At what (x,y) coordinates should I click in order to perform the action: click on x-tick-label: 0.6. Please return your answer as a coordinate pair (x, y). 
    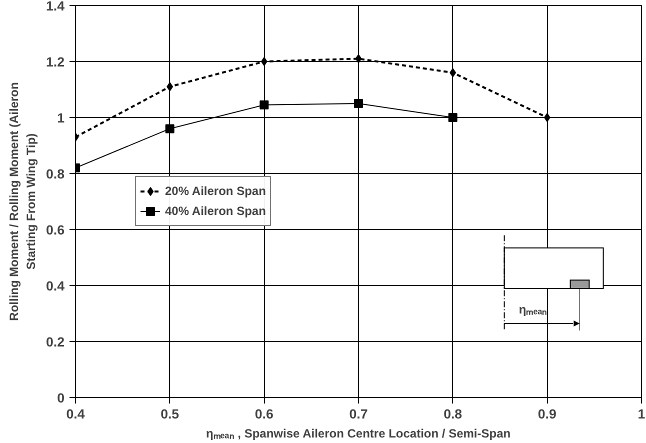
    Looking at the image, I should click on (264, 414).